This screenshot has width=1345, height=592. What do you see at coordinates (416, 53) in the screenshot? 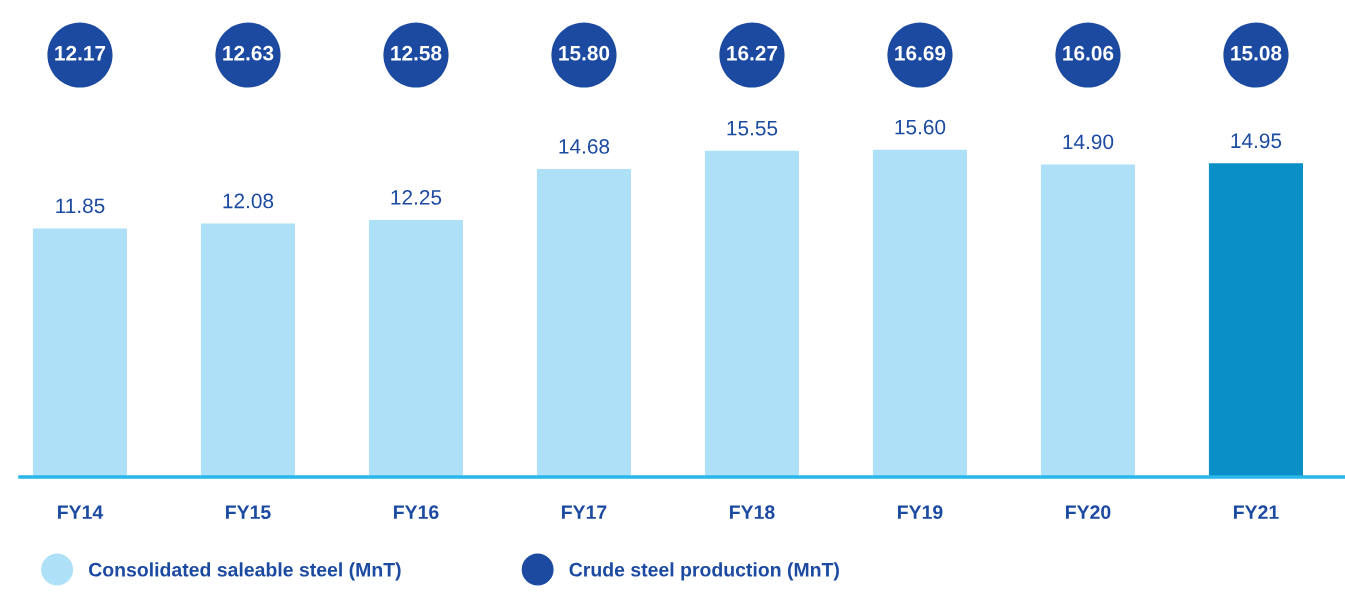
I see `data-label: 12.58` at bounding box center [416, 53].